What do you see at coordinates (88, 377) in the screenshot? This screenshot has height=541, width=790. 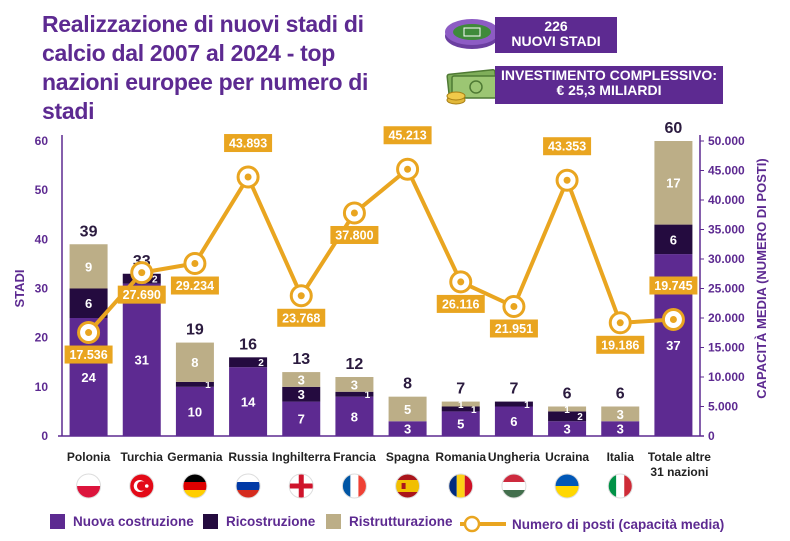 I see `bar-value-label: 24` at bounding box center [88, 377].